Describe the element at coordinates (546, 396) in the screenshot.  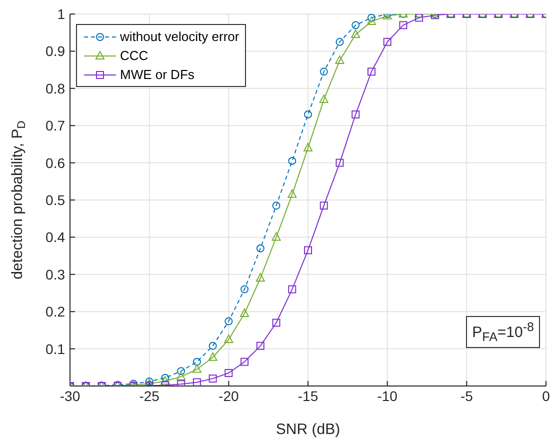
I see `x-tick-label: 0` at that location.